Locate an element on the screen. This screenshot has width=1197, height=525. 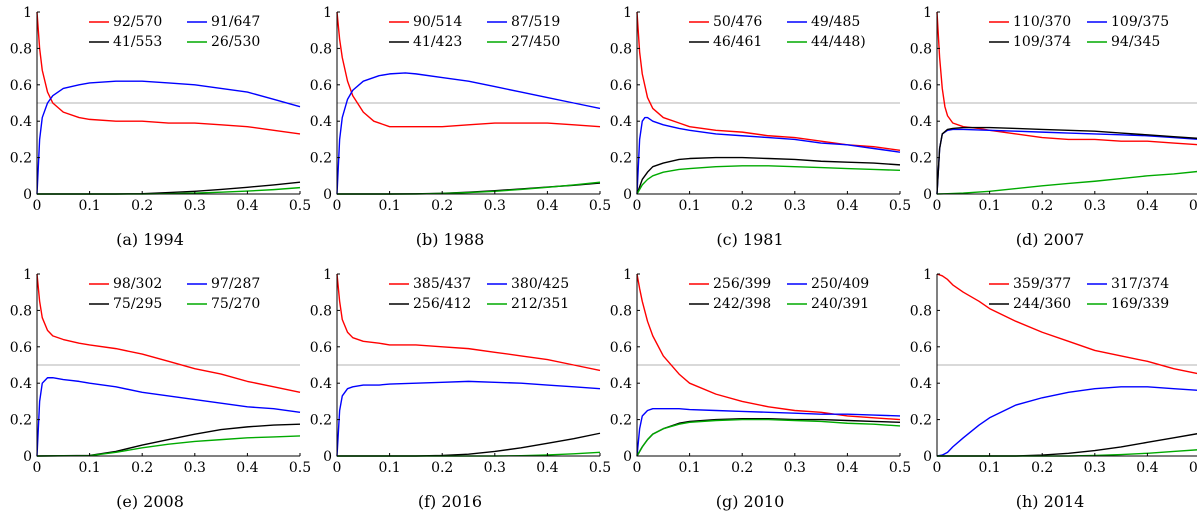
legend-label: 317/374 is located at coordinates (1140, 284).